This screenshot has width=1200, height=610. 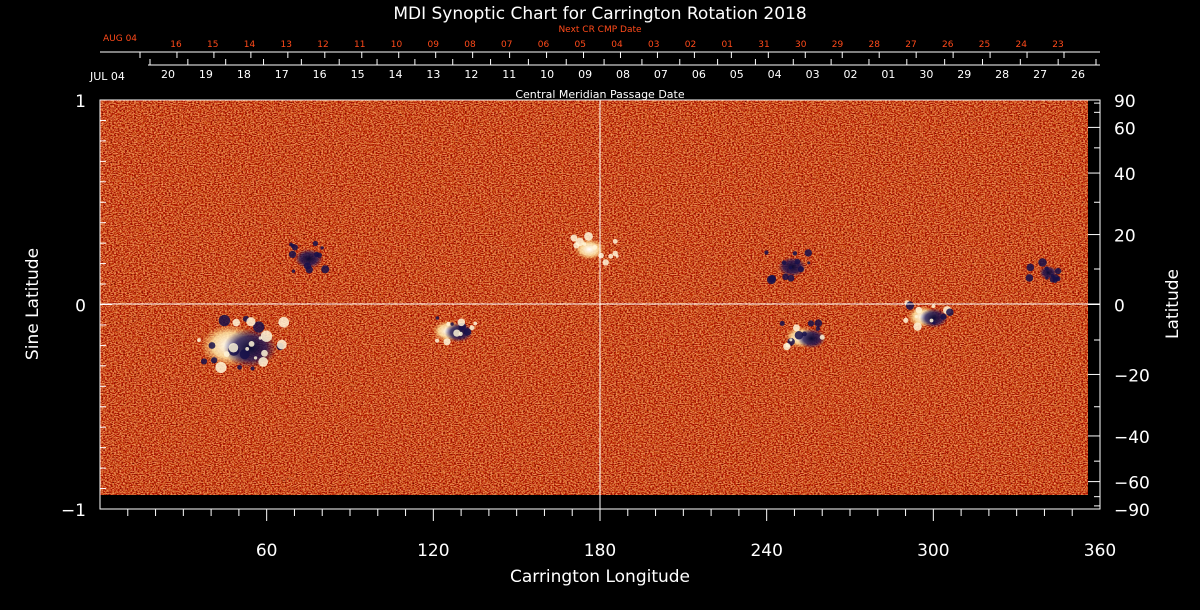 I want to click on bottom-dark-band, so click(x=594, y=500).